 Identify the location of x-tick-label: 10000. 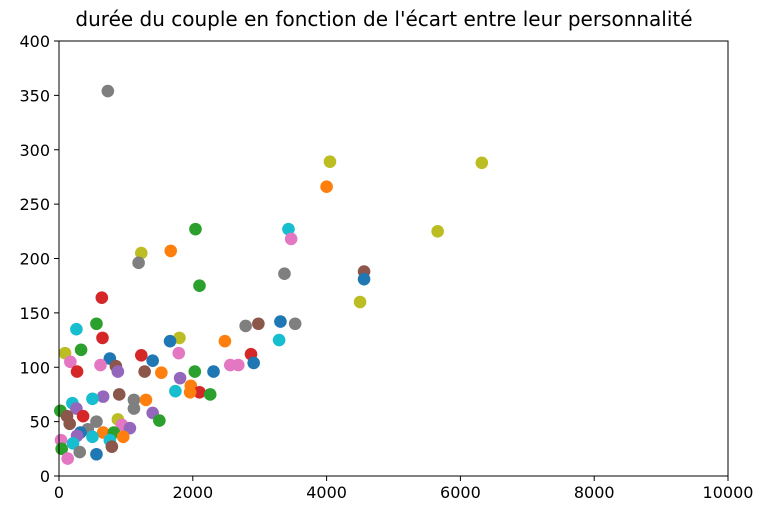
(728, 492).